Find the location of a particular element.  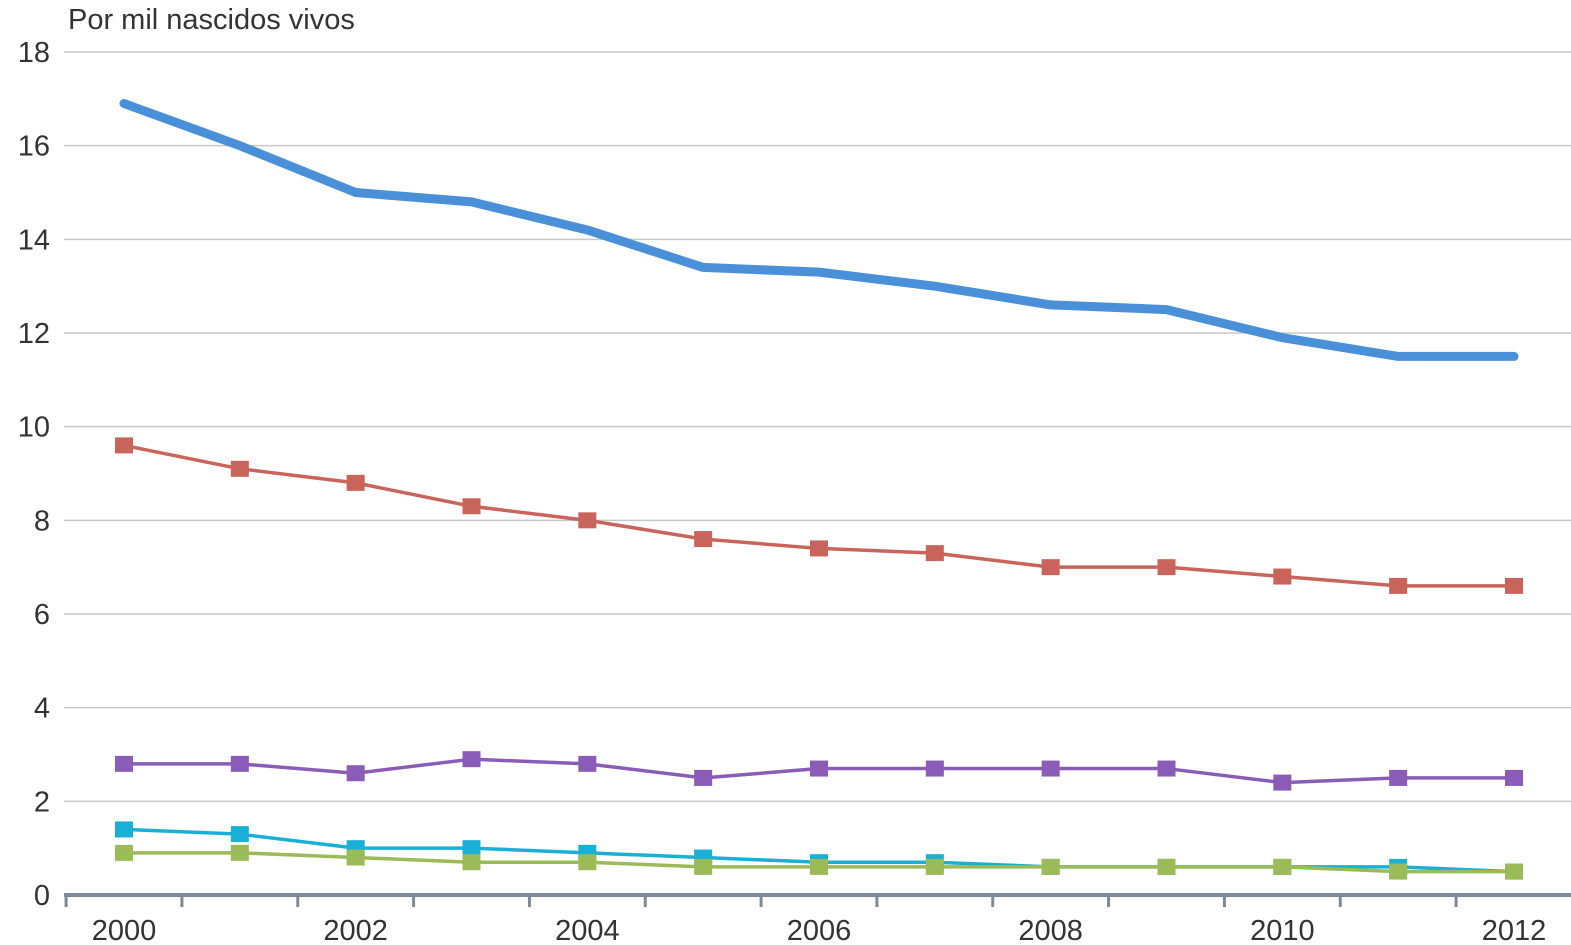

y-axis-unit-label: Por mil nascidos vivos is located at coordinates (211, 20).